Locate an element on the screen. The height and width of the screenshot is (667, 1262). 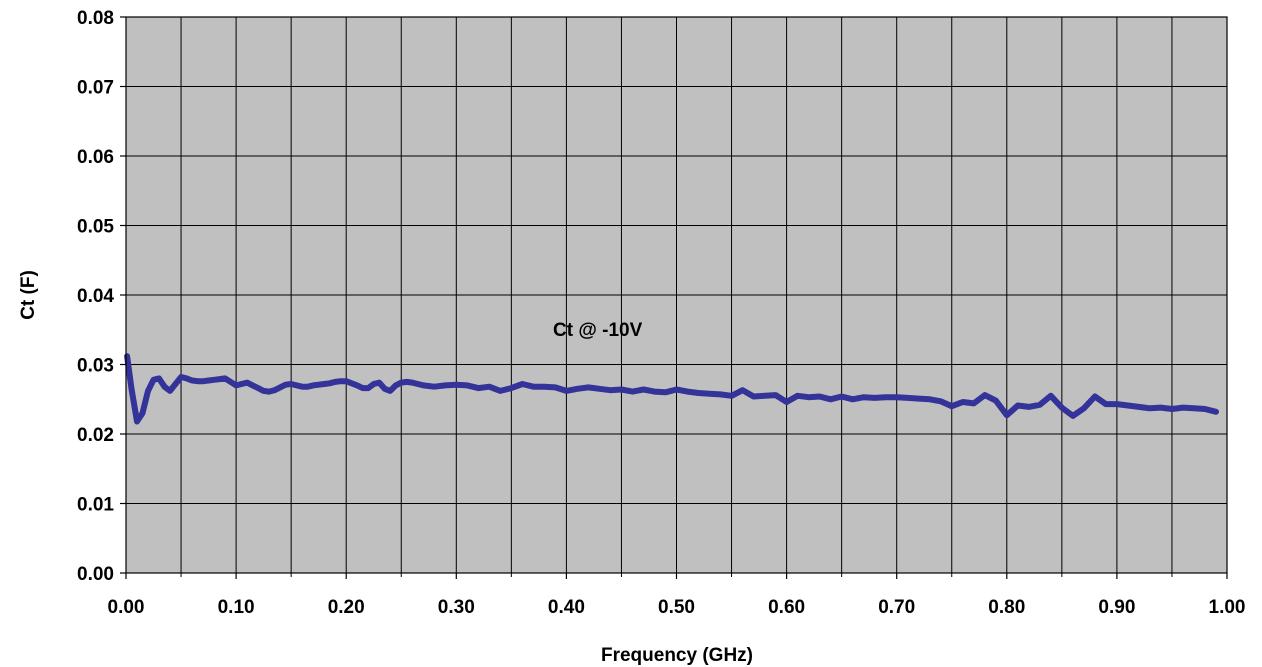
y-tick-label: 0.05 is located at coordinates (95, 227).